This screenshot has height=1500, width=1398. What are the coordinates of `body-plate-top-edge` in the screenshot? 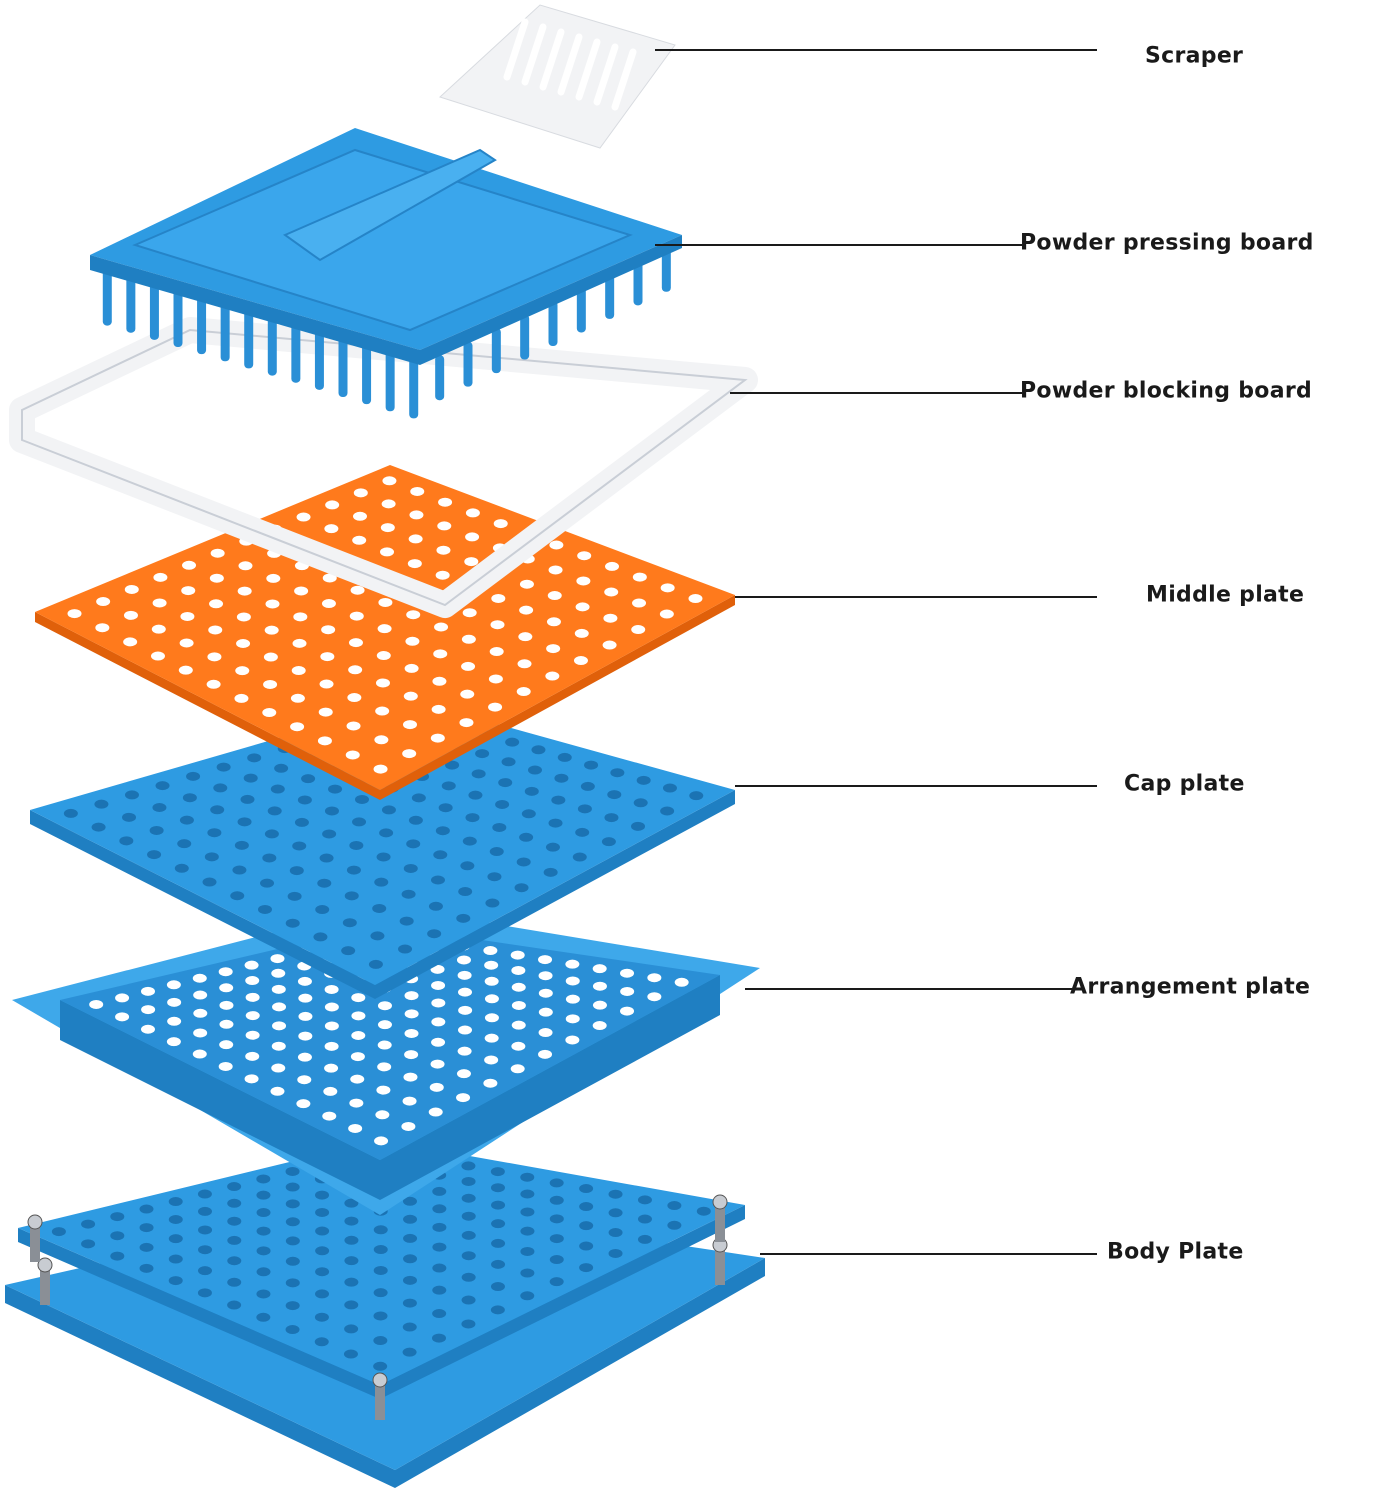 It's located at (381, 1302).